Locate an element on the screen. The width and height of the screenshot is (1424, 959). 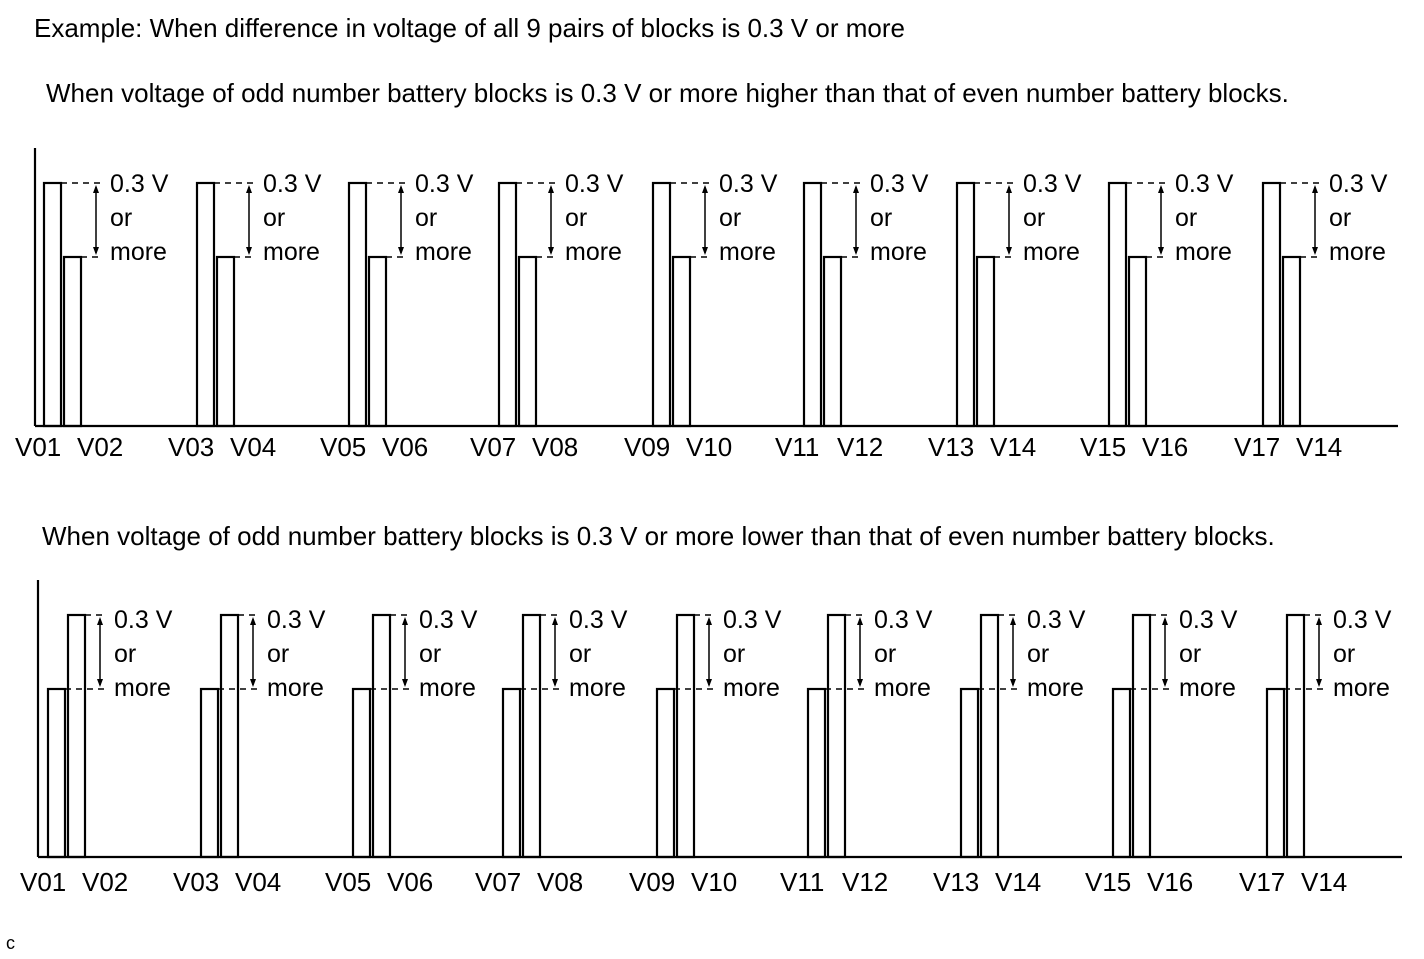
even-block-label: V10 is located at coordinates (709, 447).